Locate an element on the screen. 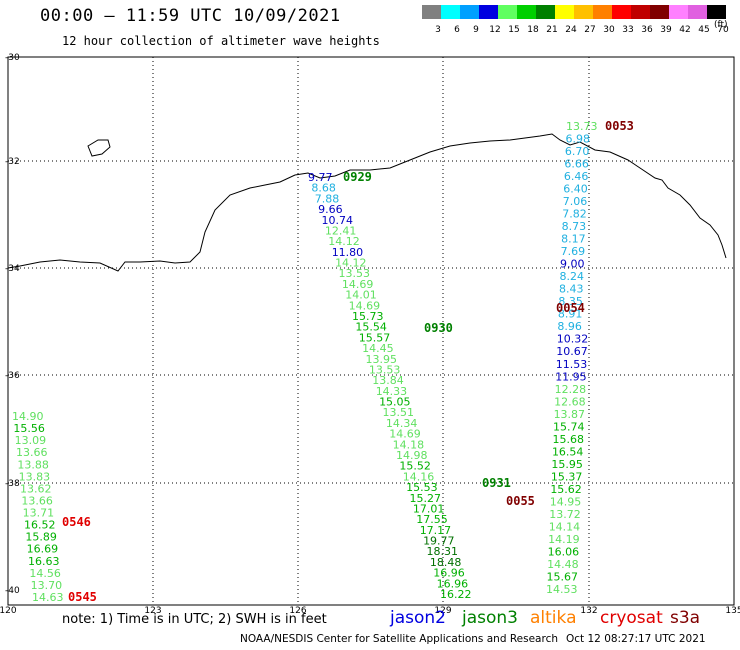  track-a-label-17: 13.95 is located at coordinates (382, 359).